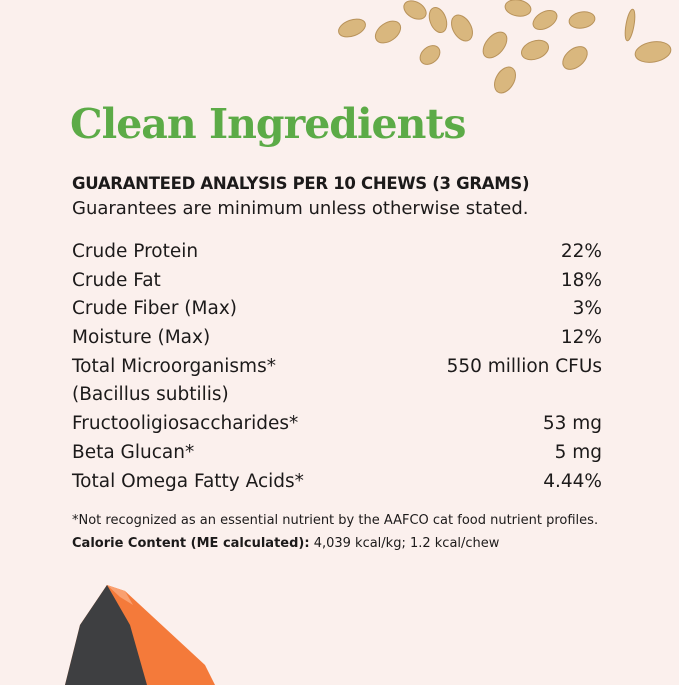 This screenshot has width=679, height=685. What do you see at coordinates (337, 309) in the screenshot?
I see `table-row: Crude Fiber (Max) 3%` at bounding box center [337, 309].